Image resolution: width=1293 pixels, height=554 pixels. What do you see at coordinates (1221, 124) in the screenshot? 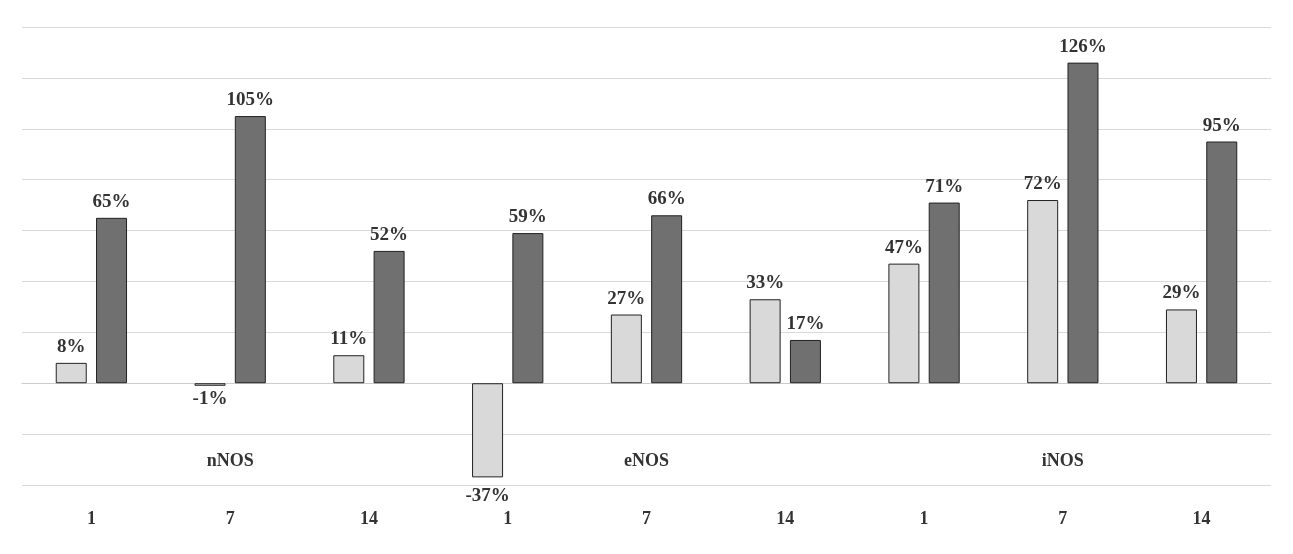
I see `data-label: 95%` at bounding box center [1221, 124].